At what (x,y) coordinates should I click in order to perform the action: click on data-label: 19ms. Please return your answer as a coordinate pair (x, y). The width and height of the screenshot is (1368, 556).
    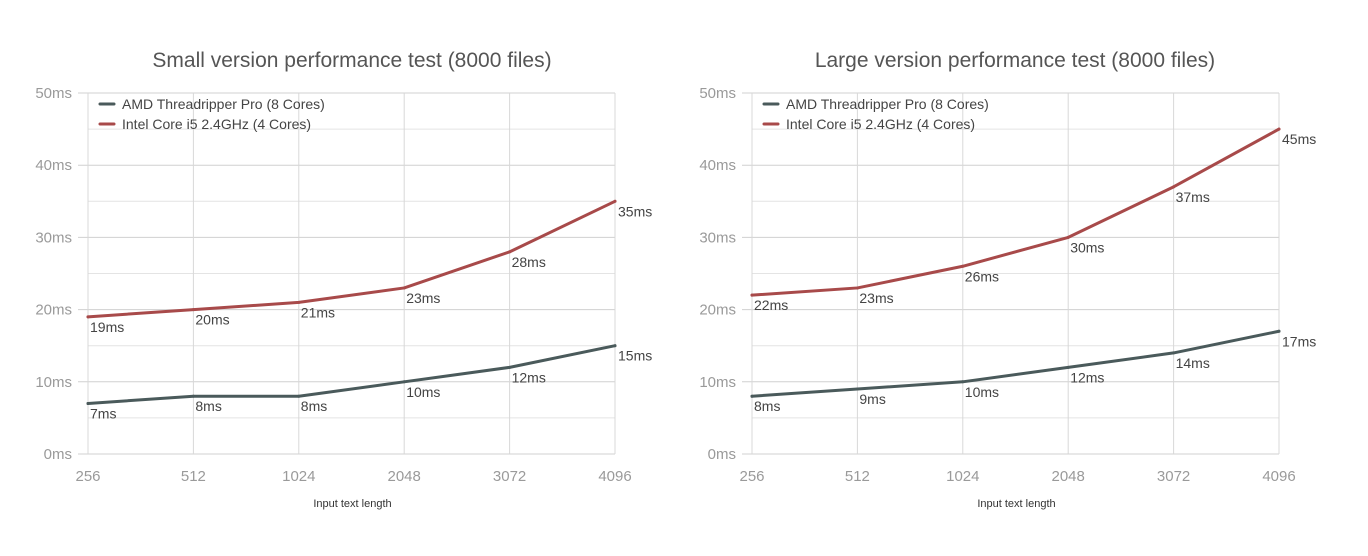
    Looking at the image, I should click on (107, 327).